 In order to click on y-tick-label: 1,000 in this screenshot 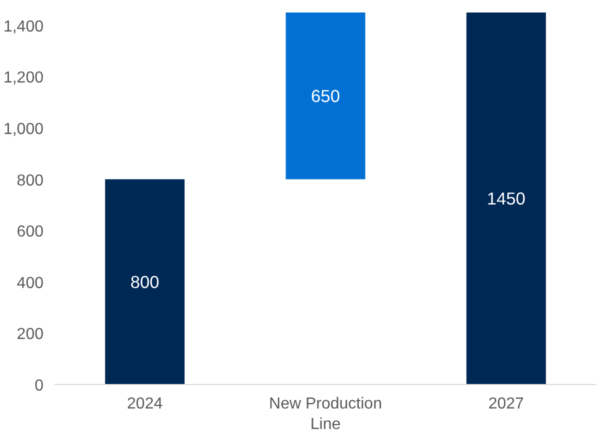, I will do `click(23, 129)`.